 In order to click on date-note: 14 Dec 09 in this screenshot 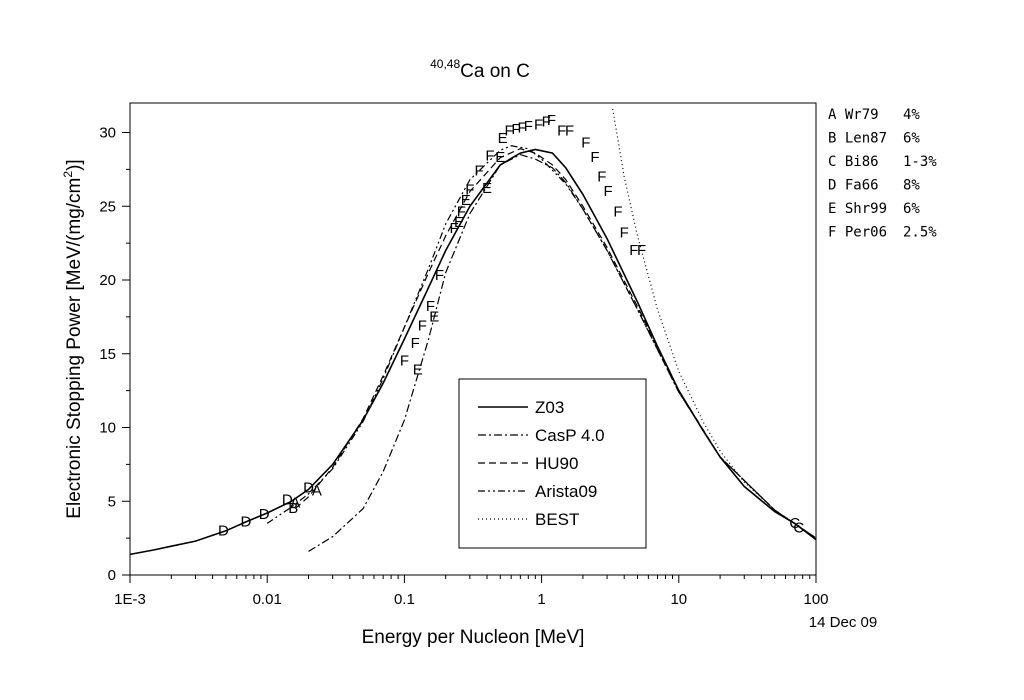, I will do `click(843, 622)`.